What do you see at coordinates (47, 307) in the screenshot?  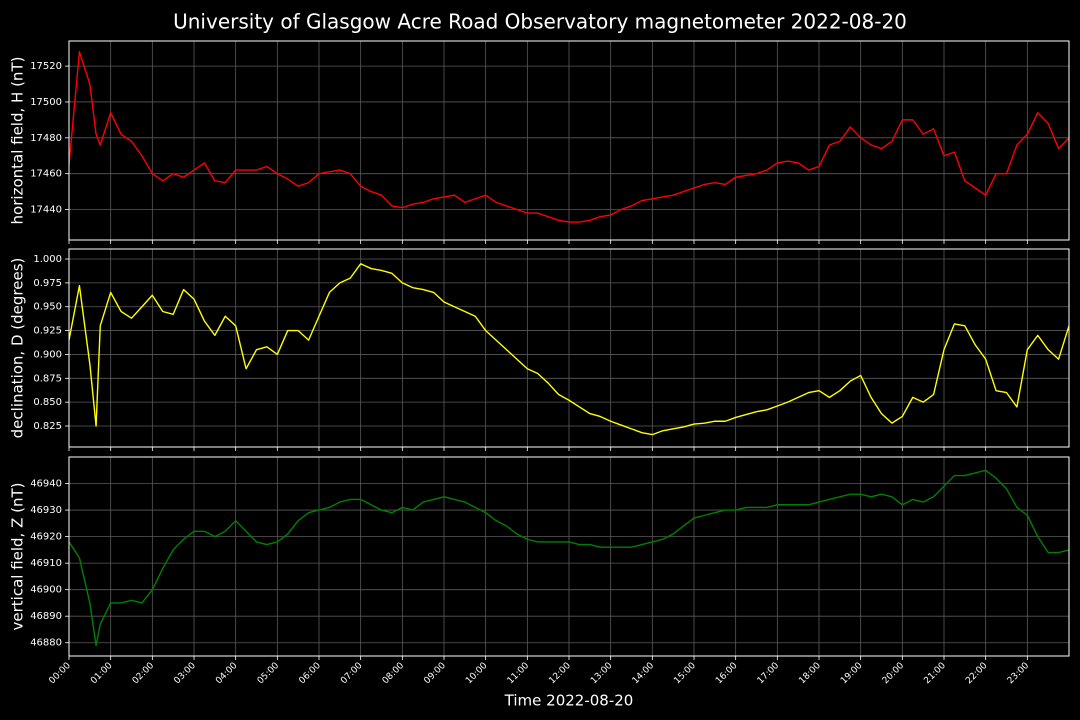 I see `y-tick-label: 0.950` at bounding box center [47, 307].